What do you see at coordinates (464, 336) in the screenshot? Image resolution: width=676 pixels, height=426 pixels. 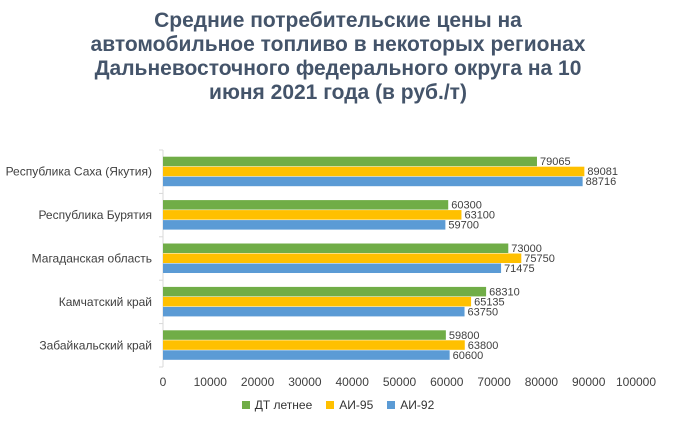 I see `data-label: 59800` at bounding box center [464, 336].